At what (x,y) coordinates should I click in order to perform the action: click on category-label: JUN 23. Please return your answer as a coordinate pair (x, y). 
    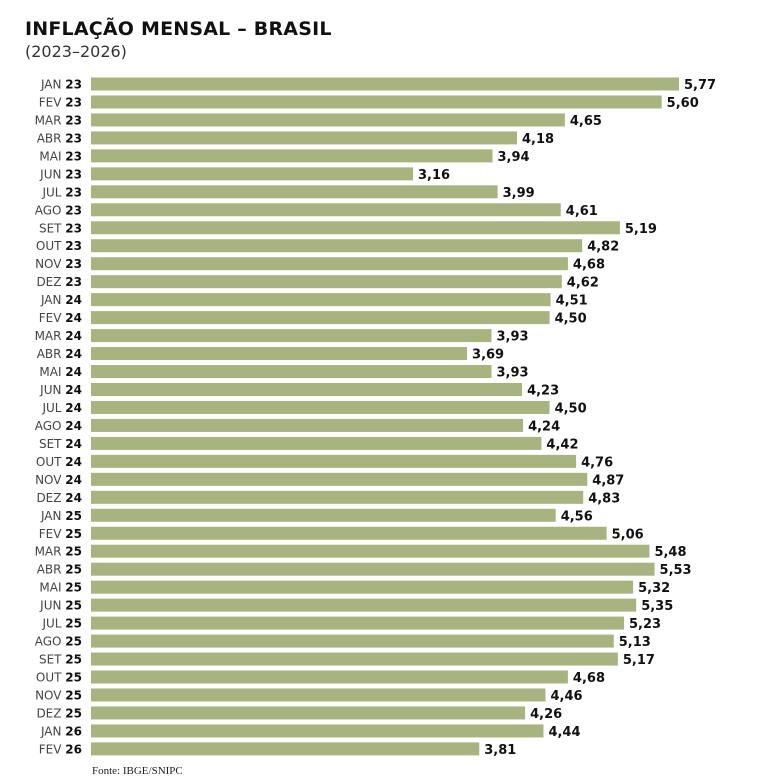
    Looking at the image, I should click on (60, 174).